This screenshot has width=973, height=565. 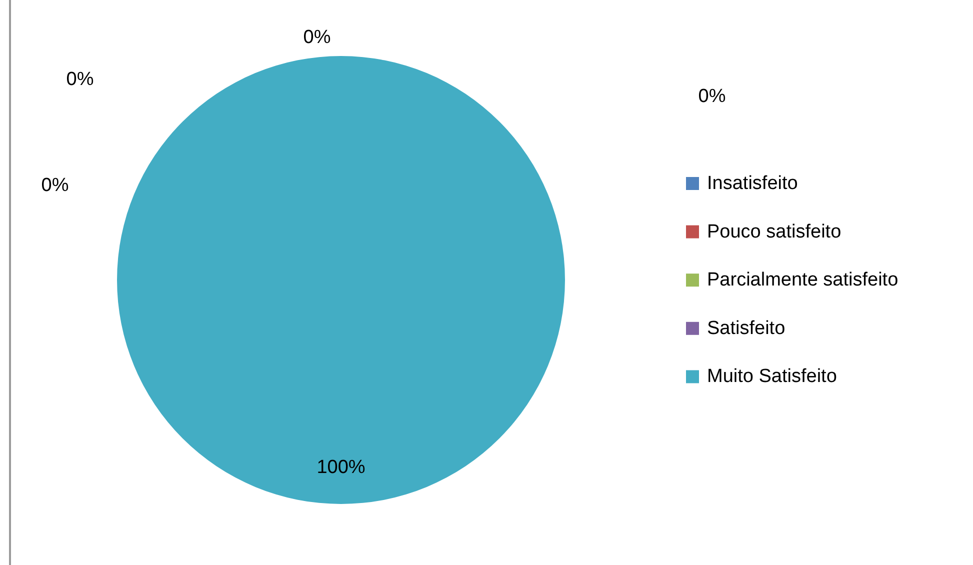 What do you see at coordinates (752, 183) in the screenshot?
I see `legend-label: Insatisfeito` at bounding box center [752, 183].